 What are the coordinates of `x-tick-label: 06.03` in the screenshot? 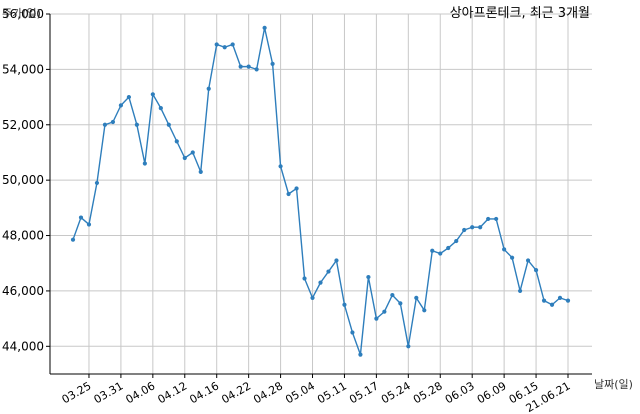 It's located at (460, 392).